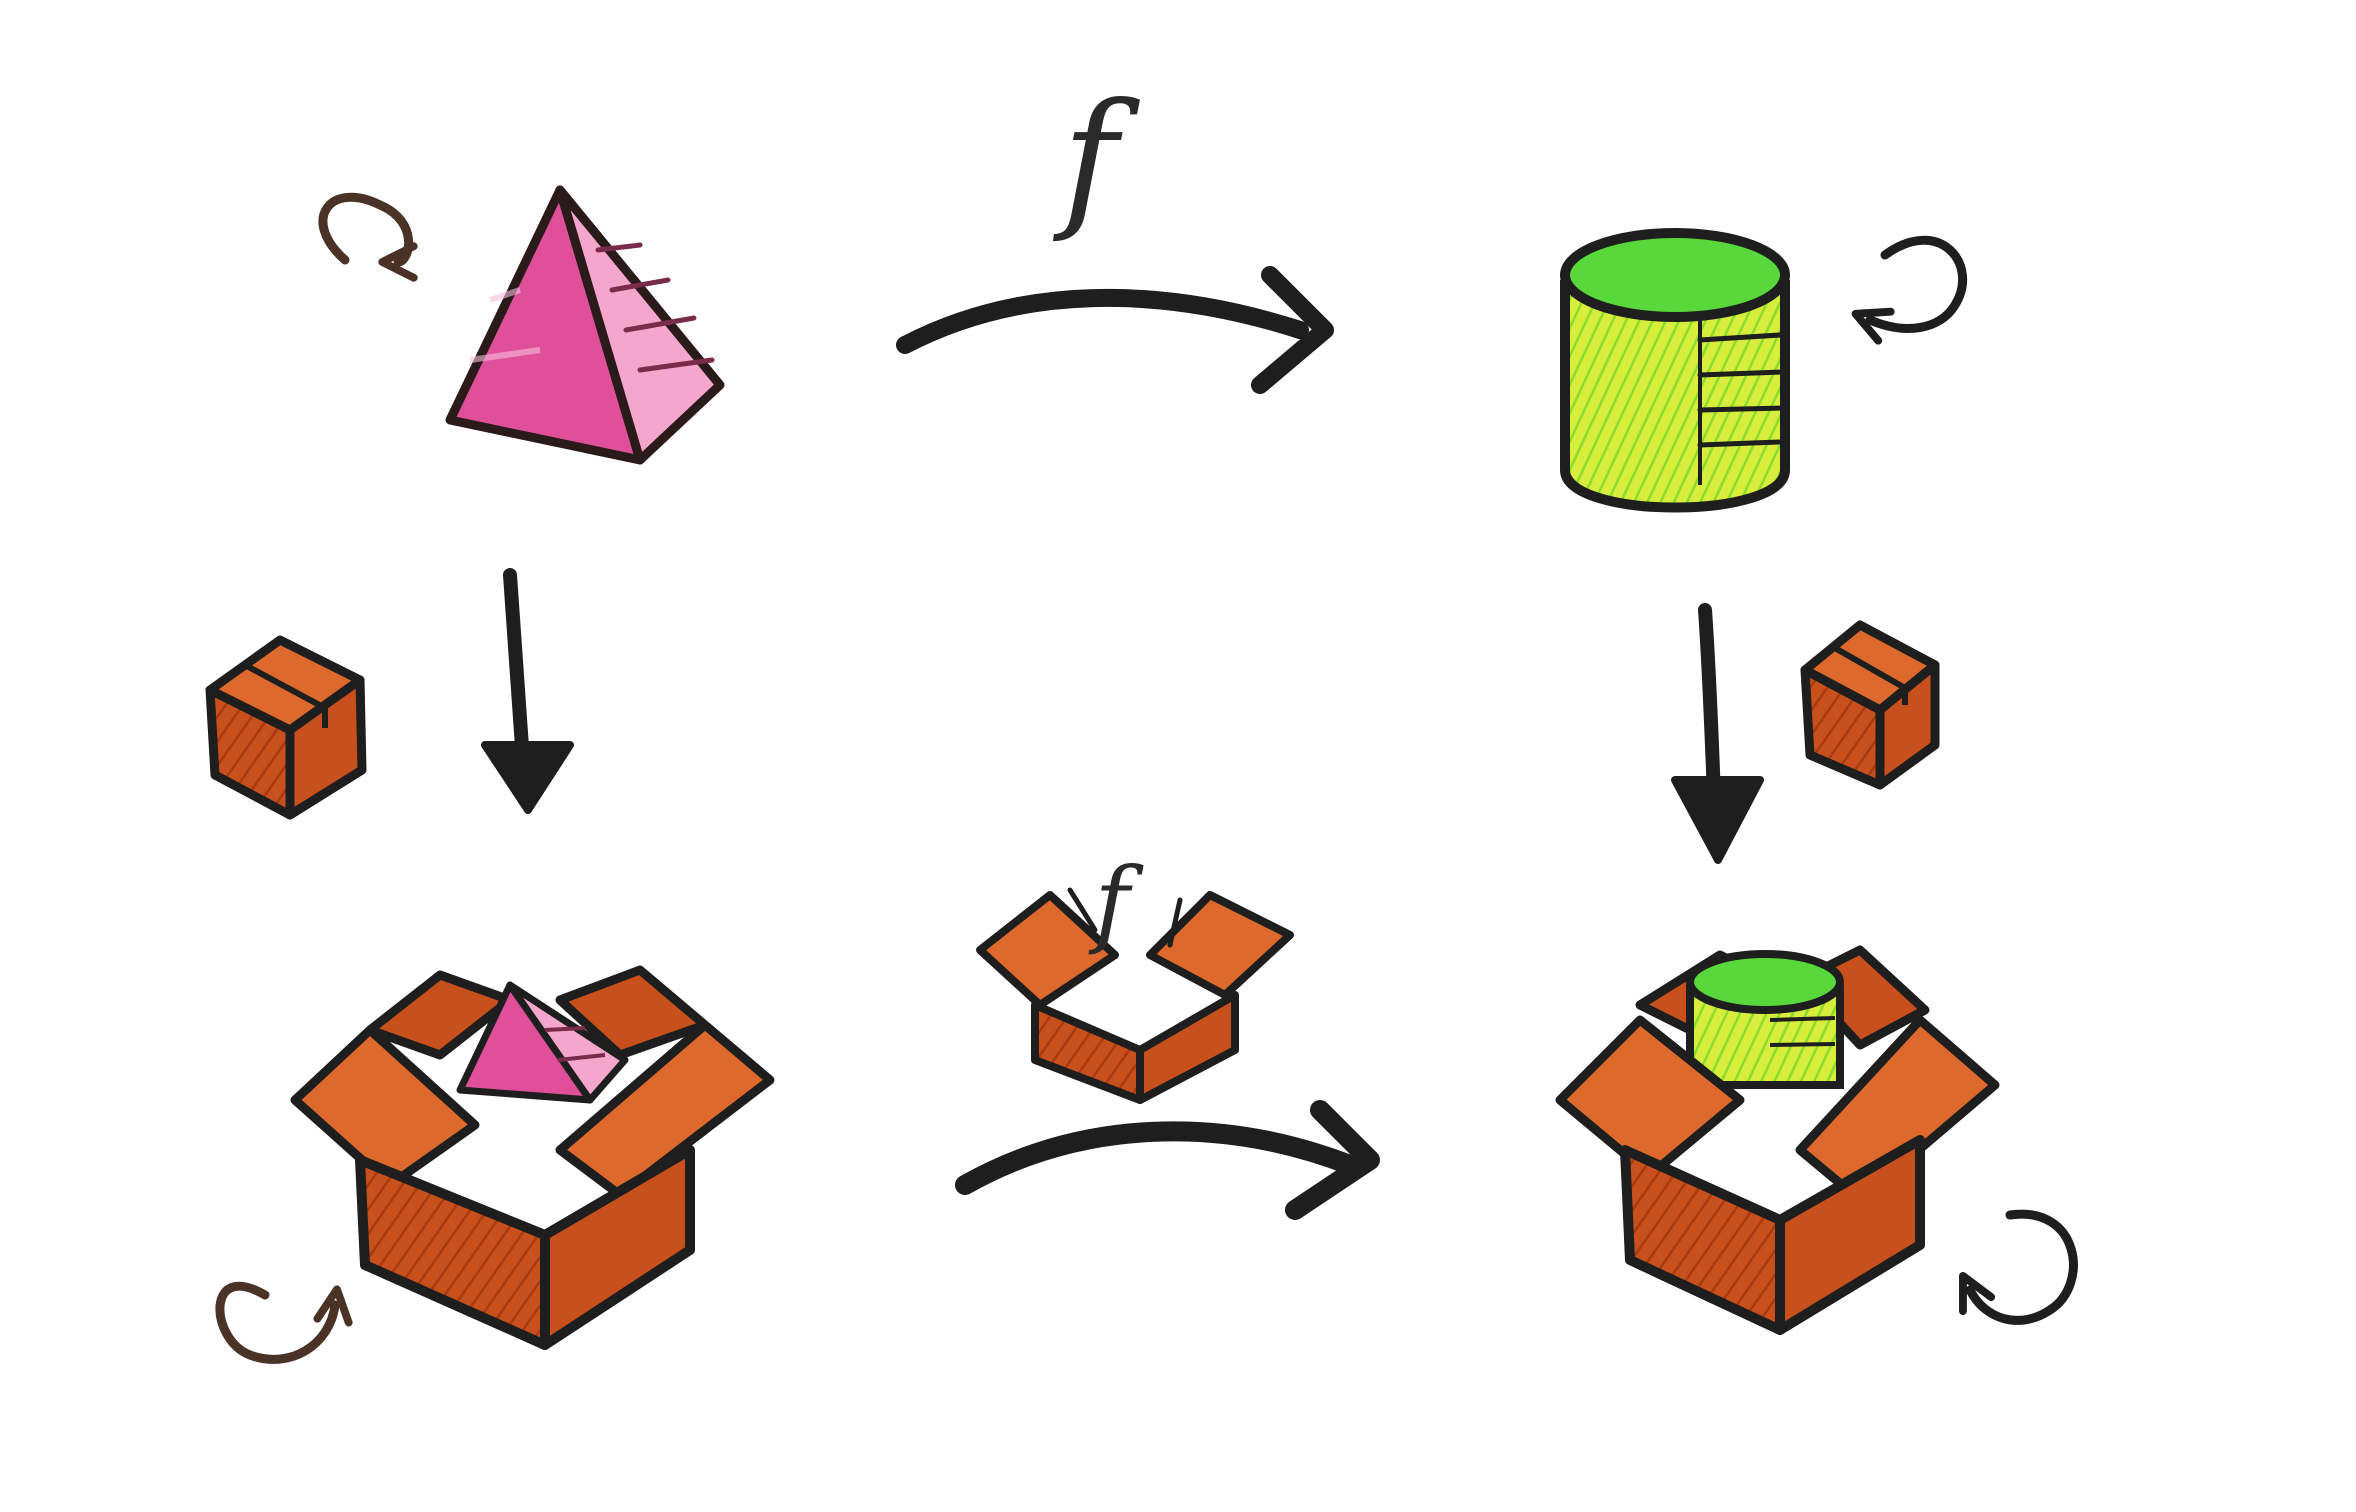  What do you see at coordinates (1096, 159) in the screenshot?
I see `morphism-label: f` at bounding box center [1096, 159].